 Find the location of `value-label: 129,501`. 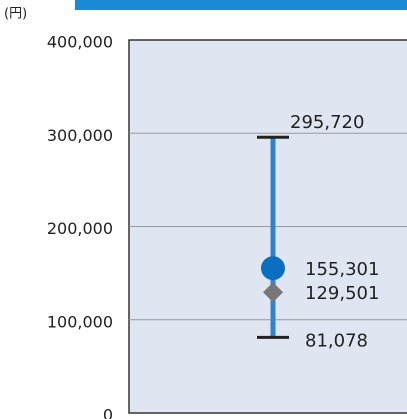

value-label: 129,501 is located at coordinates (342, 293).